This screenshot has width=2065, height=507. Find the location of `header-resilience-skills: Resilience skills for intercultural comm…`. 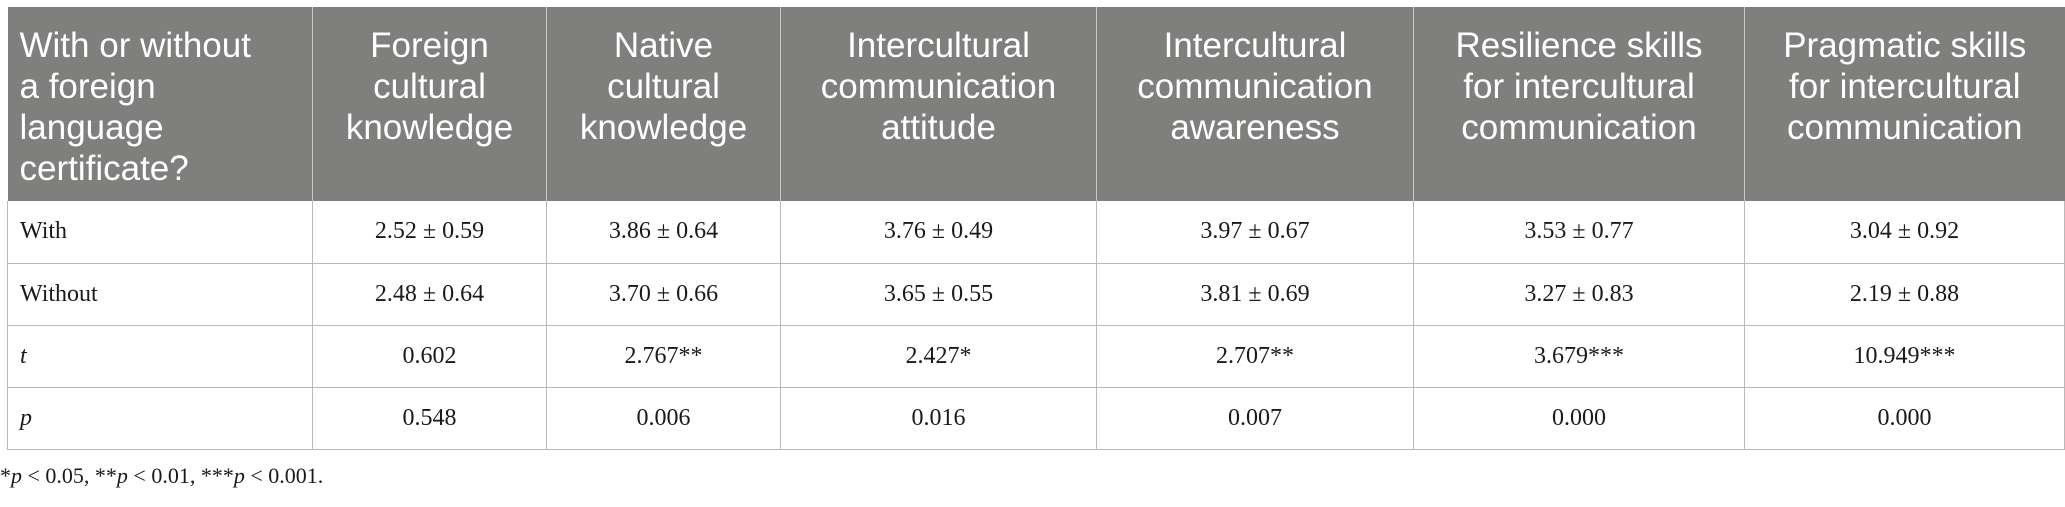

header-resilience-skills: Resilience skills for intercultural comm… is located at coordinates (1579, 104).